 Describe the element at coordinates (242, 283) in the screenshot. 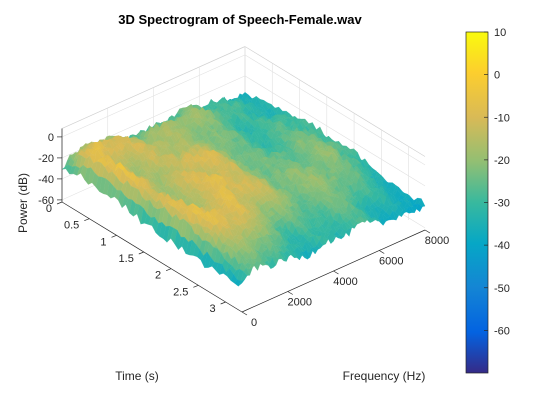

I see `surface-patch` at that location.